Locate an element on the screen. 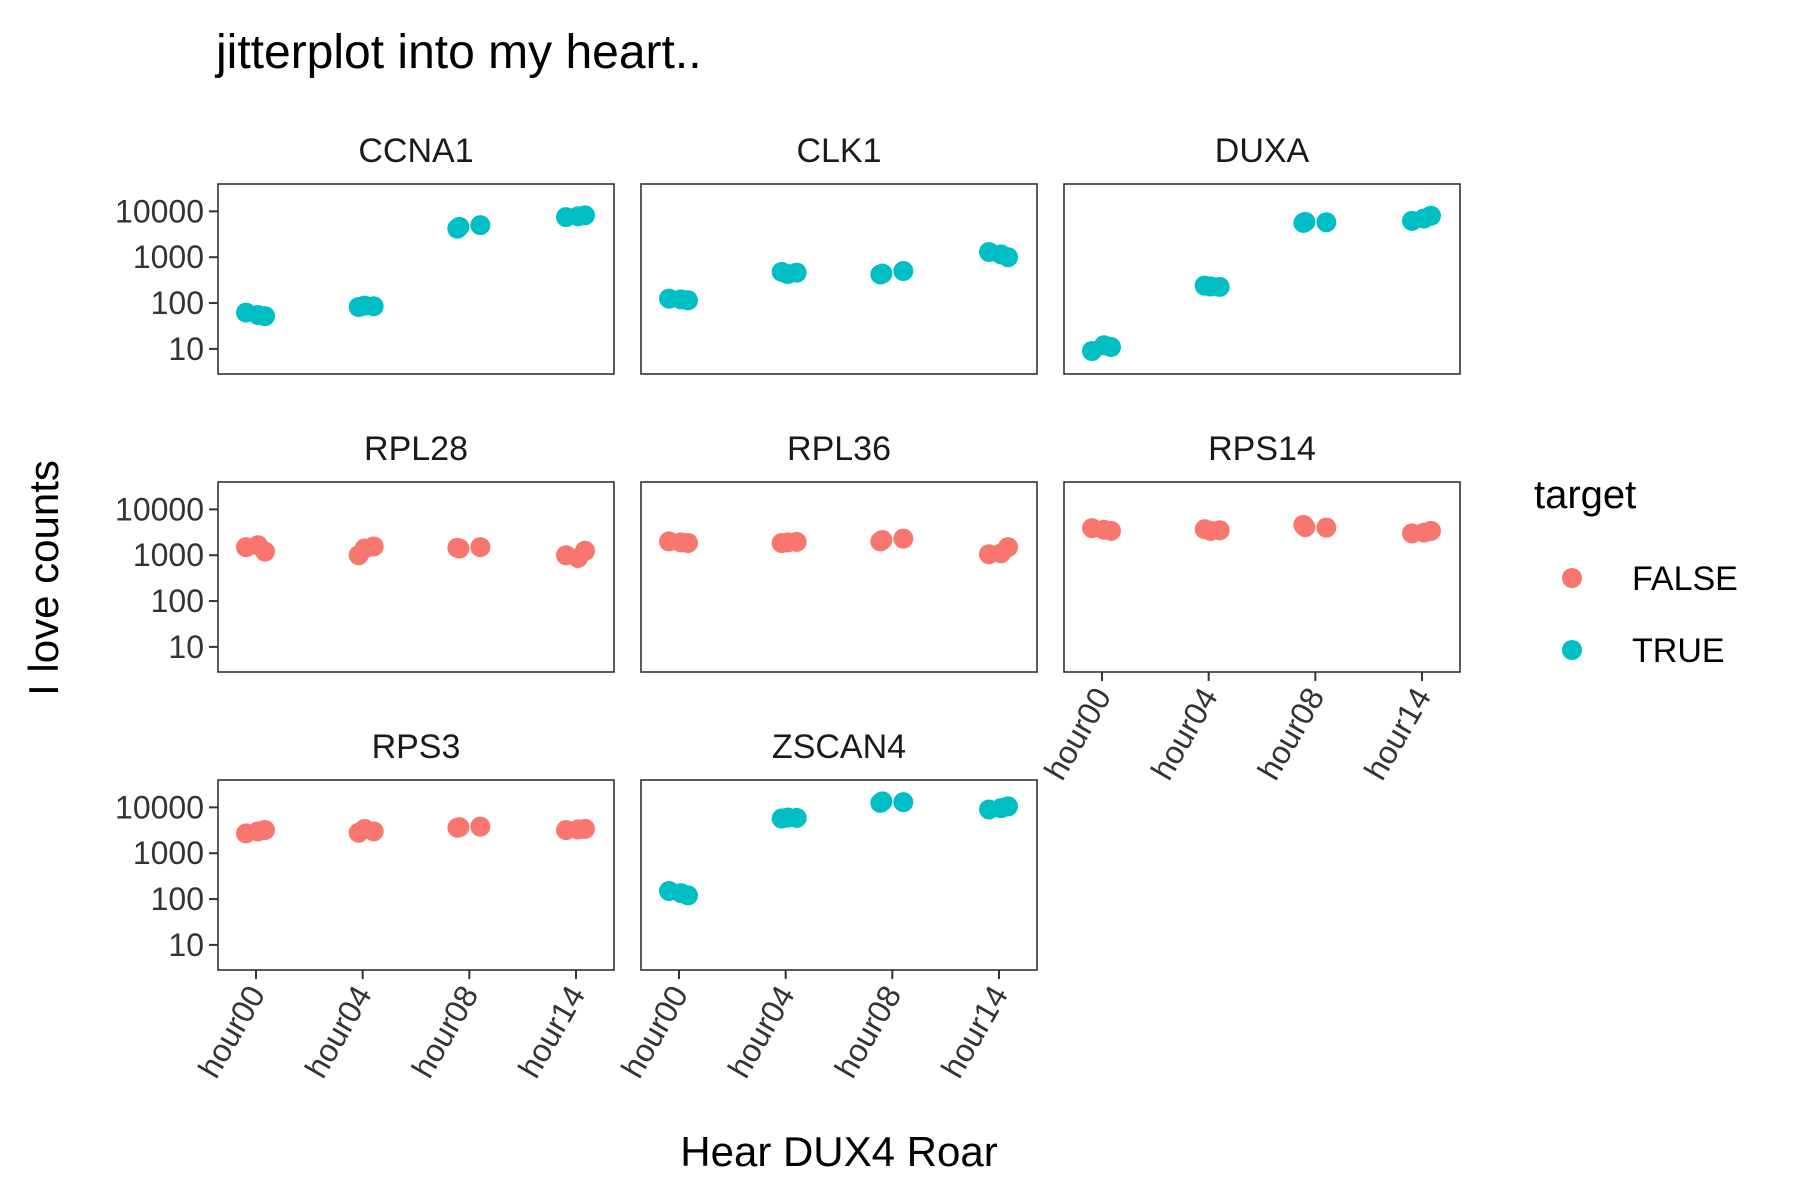  x-axis-label: Hear DUX4 Roar is located at coordinates (838, 1151).